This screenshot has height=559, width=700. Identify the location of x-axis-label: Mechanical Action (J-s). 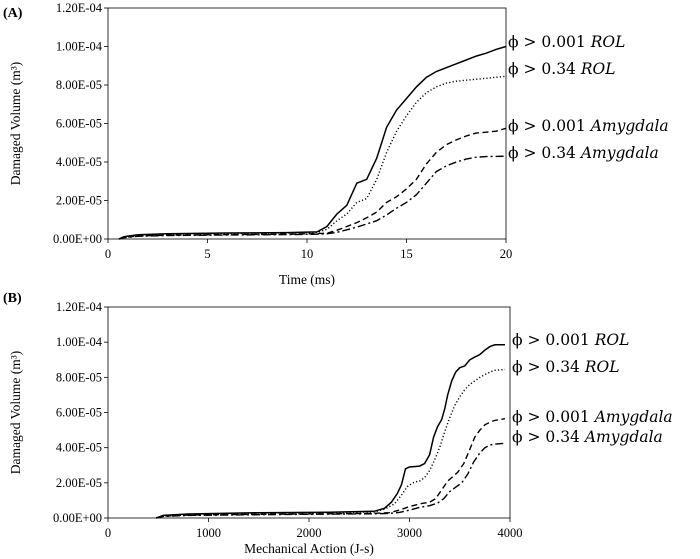
(309, 548).